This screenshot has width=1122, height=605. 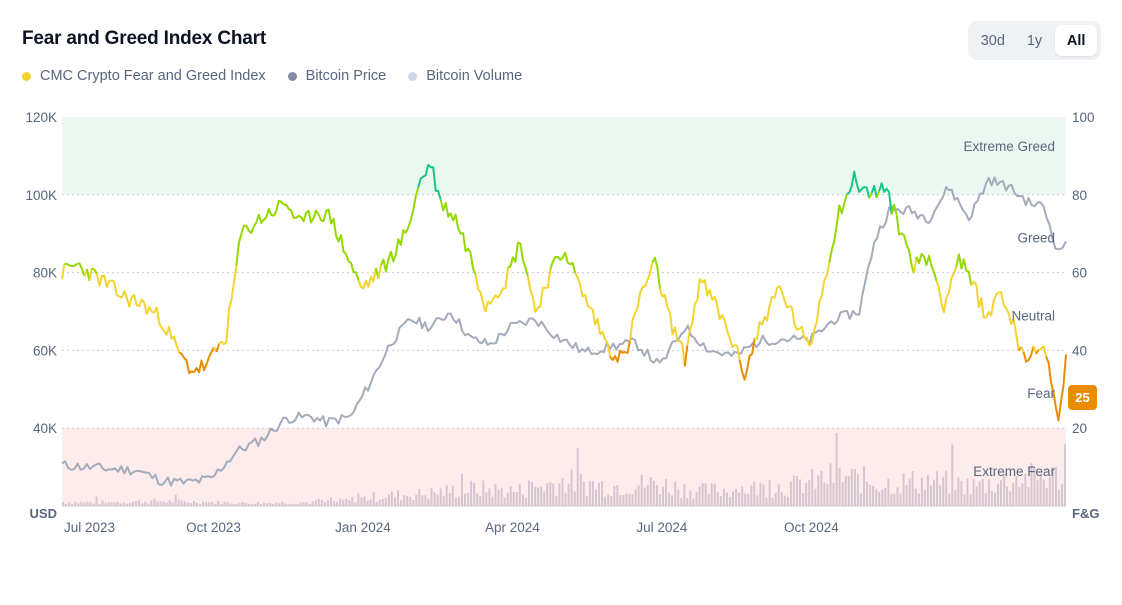 What do you see at coordinates (1076, 40) in the screenshot?
I see `range-all-button: All` at bounding box center [1076, 40].